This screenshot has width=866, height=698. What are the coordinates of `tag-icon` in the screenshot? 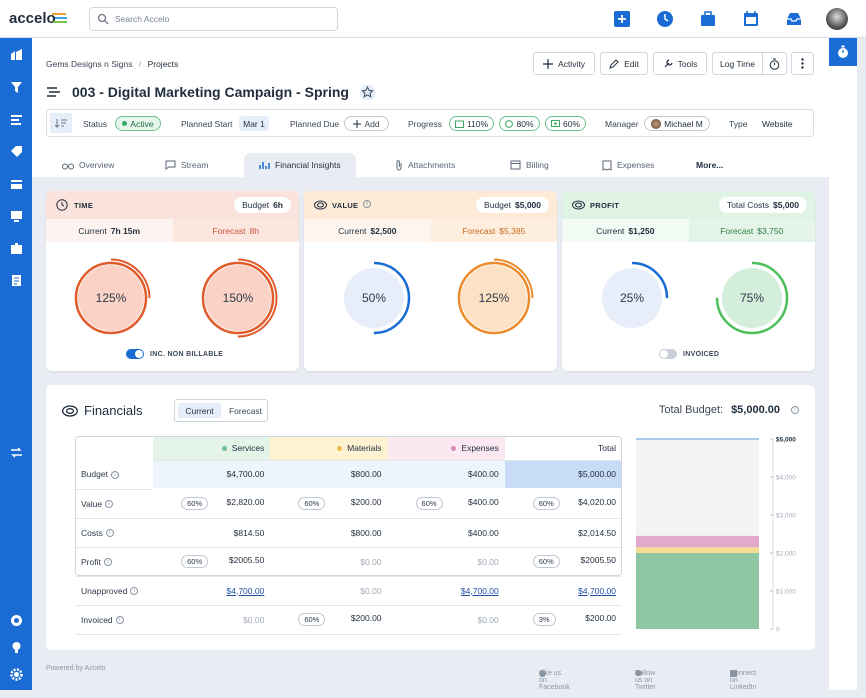 It's located at (16, 151).